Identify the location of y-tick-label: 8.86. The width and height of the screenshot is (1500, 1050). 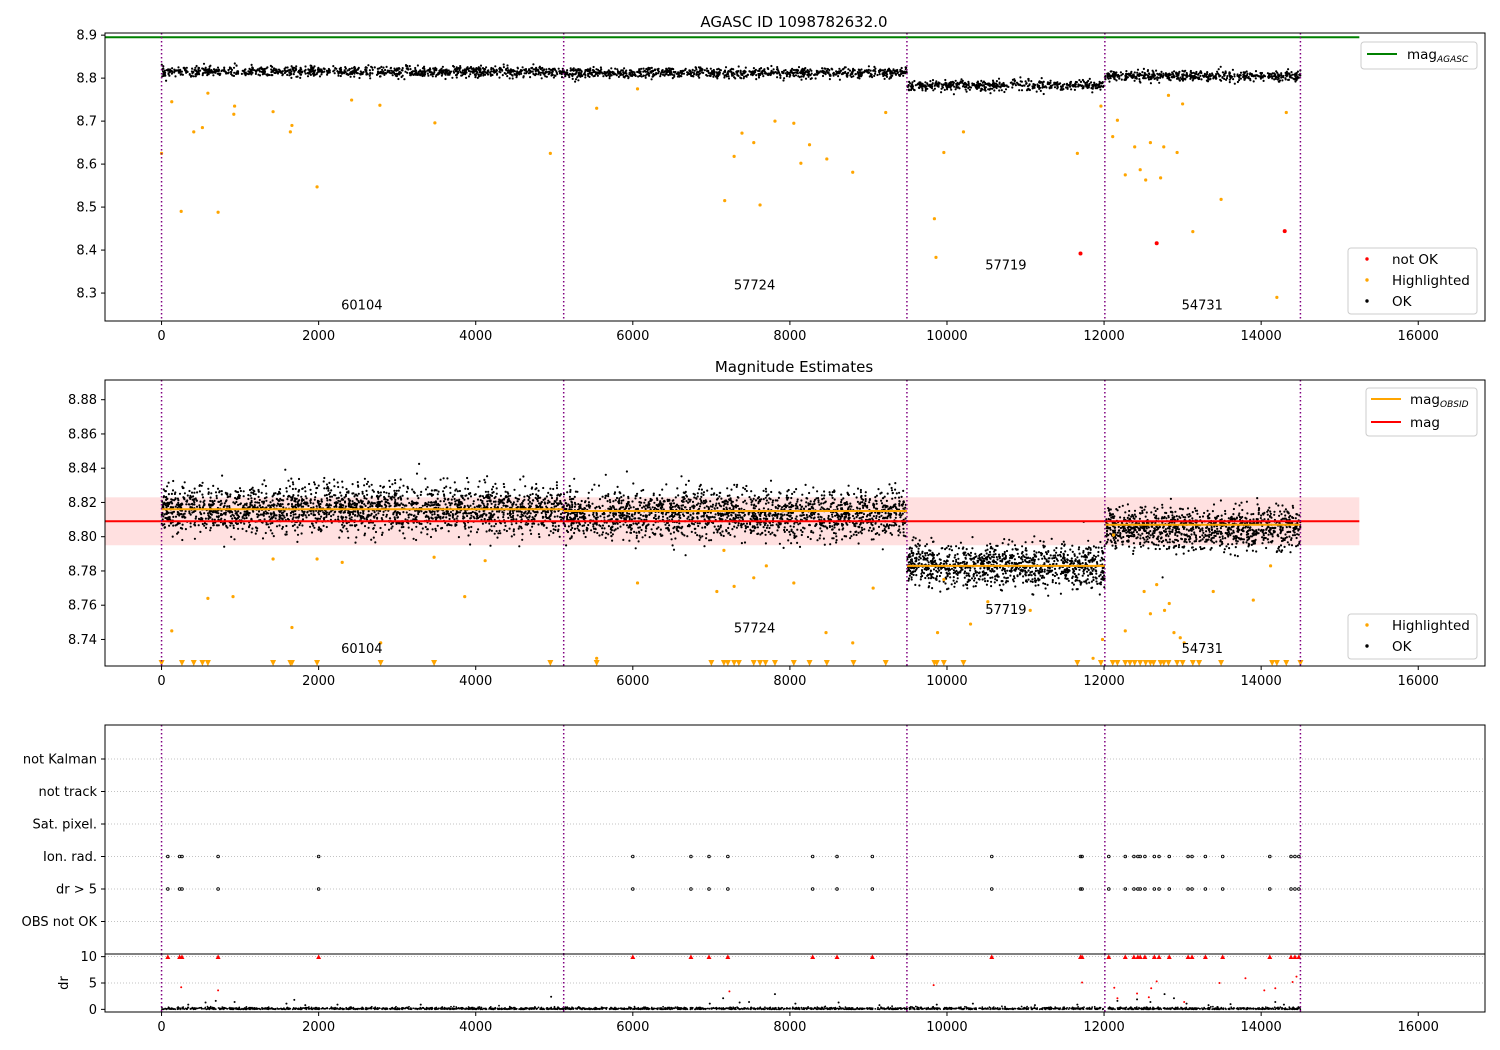
(82, 434).